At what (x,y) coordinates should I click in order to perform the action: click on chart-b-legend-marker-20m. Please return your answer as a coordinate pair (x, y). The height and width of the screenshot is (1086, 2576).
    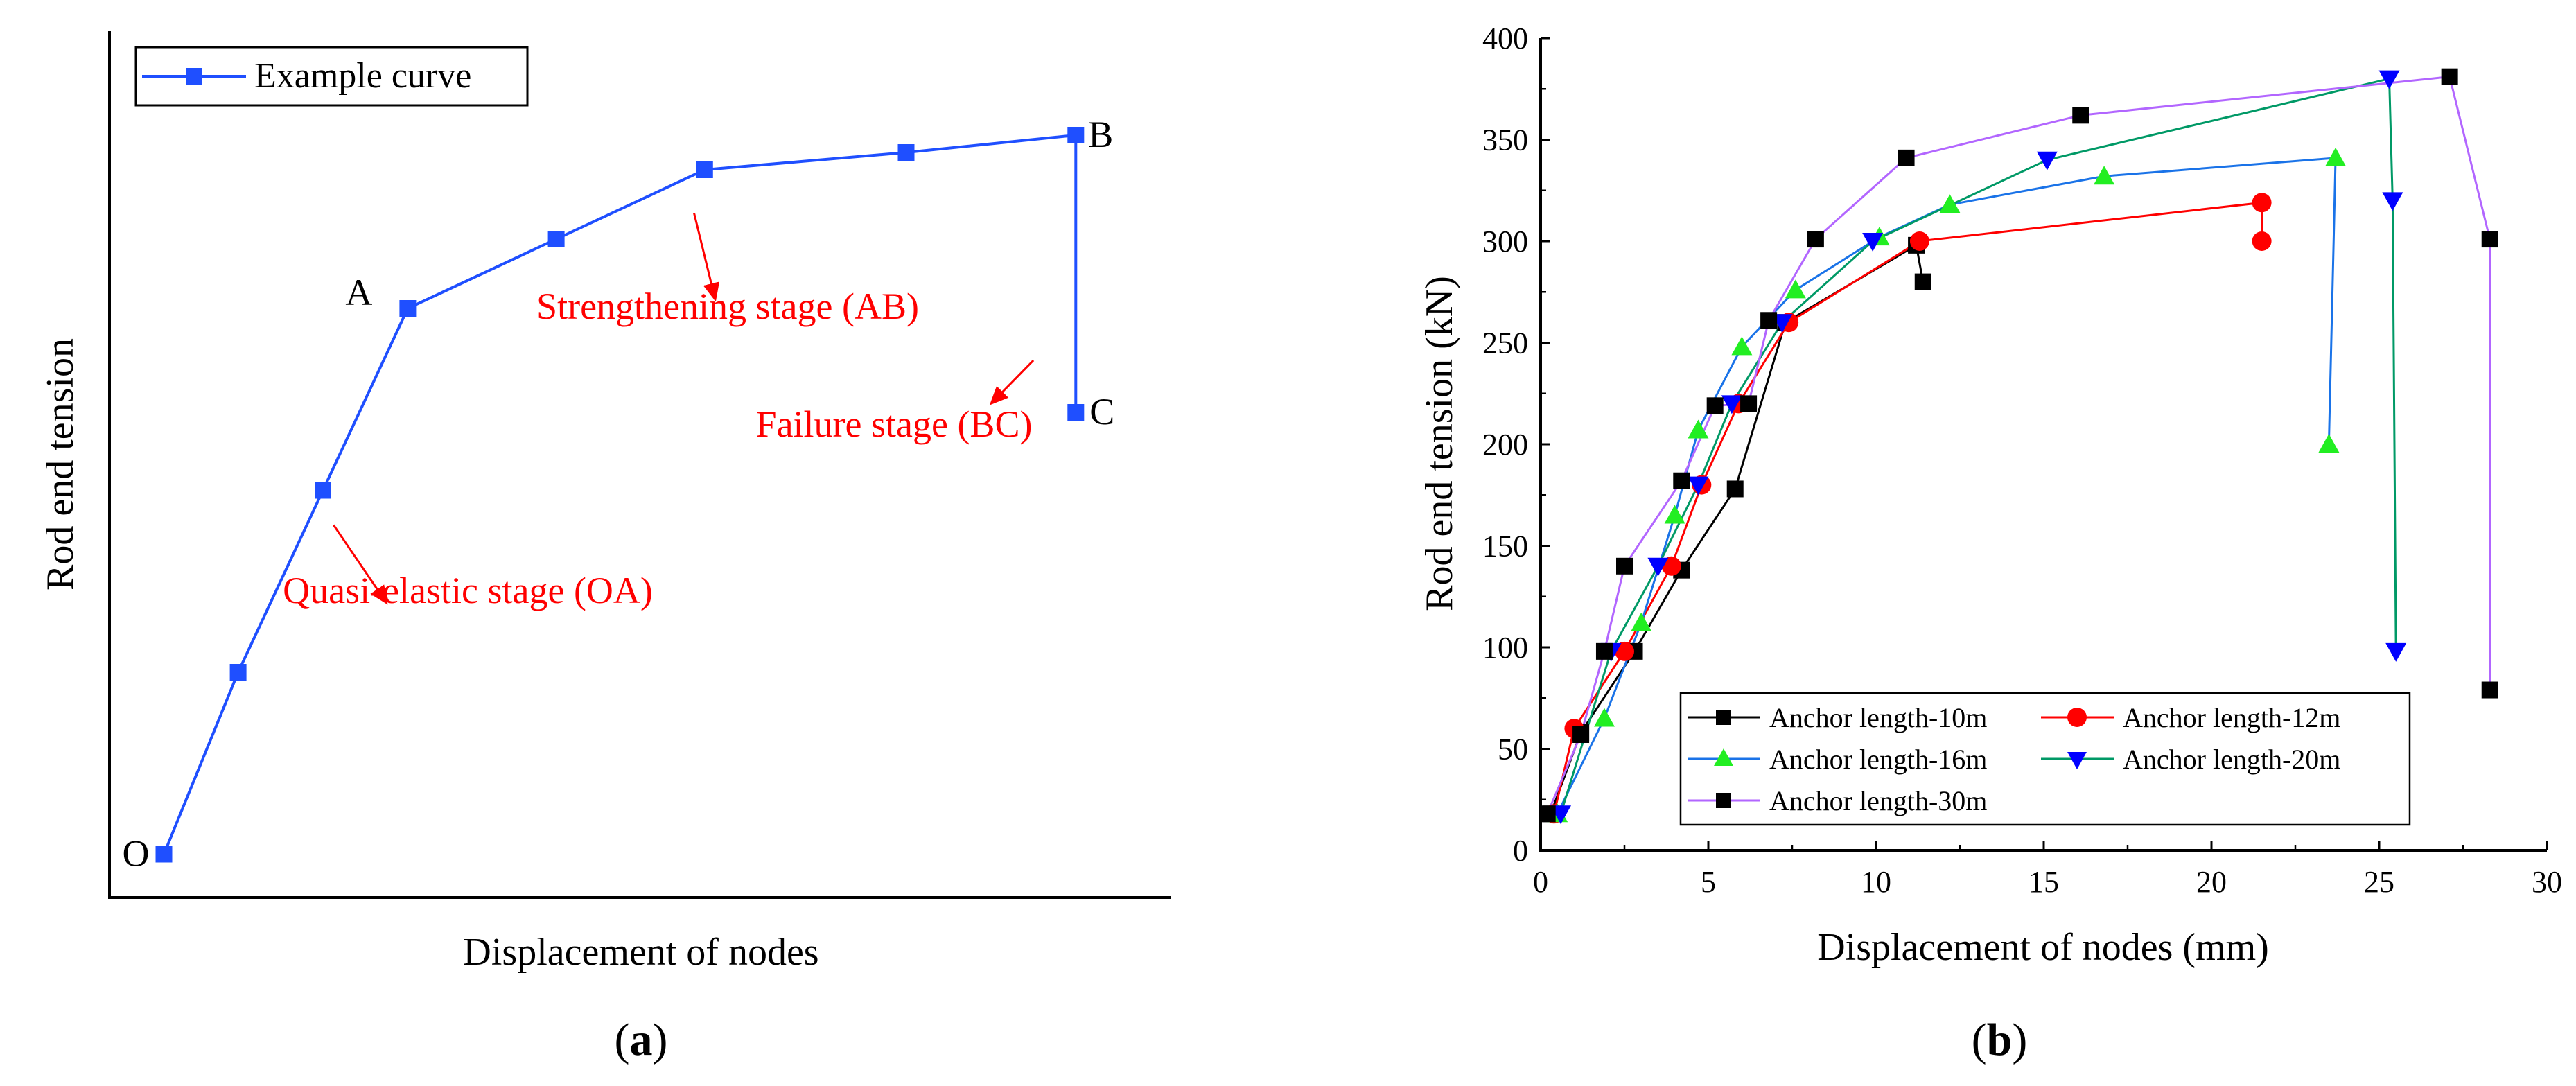
    Looking at the image, I should click on (2077, 760).